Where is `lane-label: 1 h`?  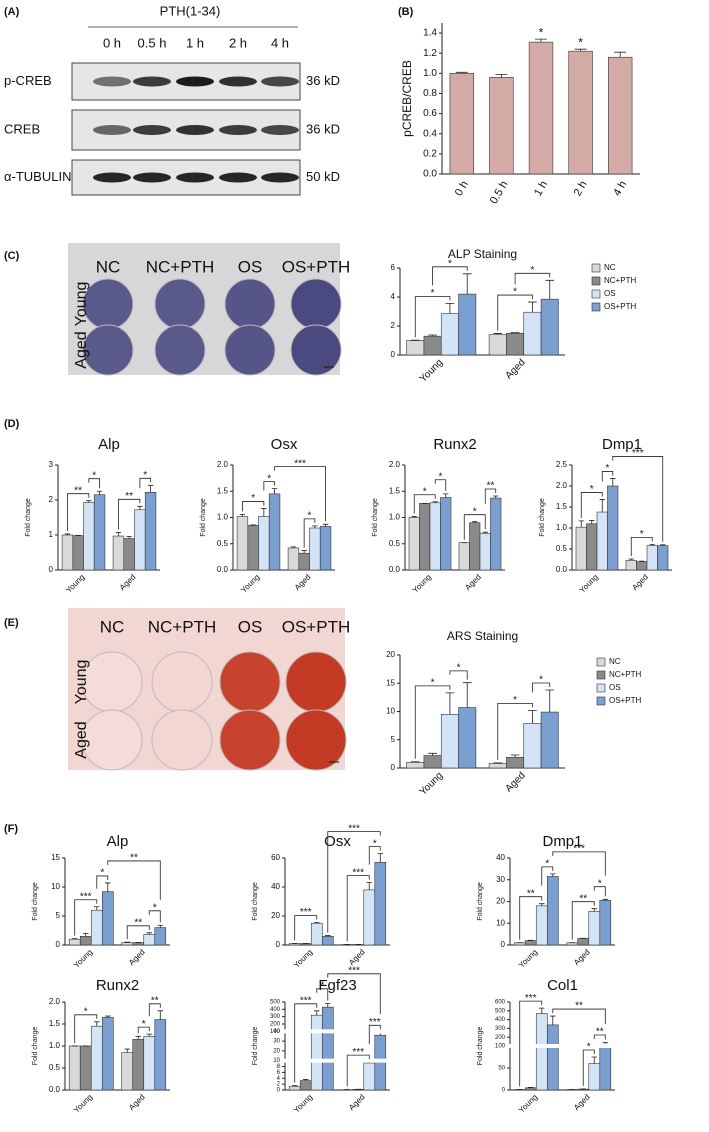
lane-label: 1 h is located at coordinates (195, 42).